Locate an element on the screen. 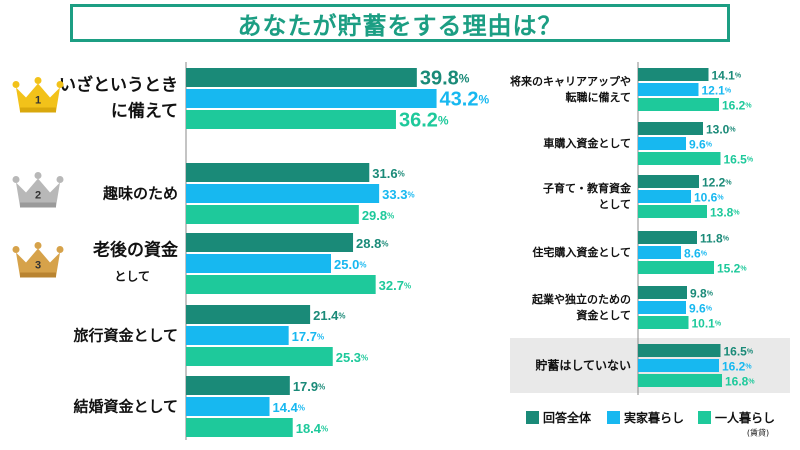 This screenshot has height=450, width=800. data-label-total: 13.0% is located at coordinates (721, 130).